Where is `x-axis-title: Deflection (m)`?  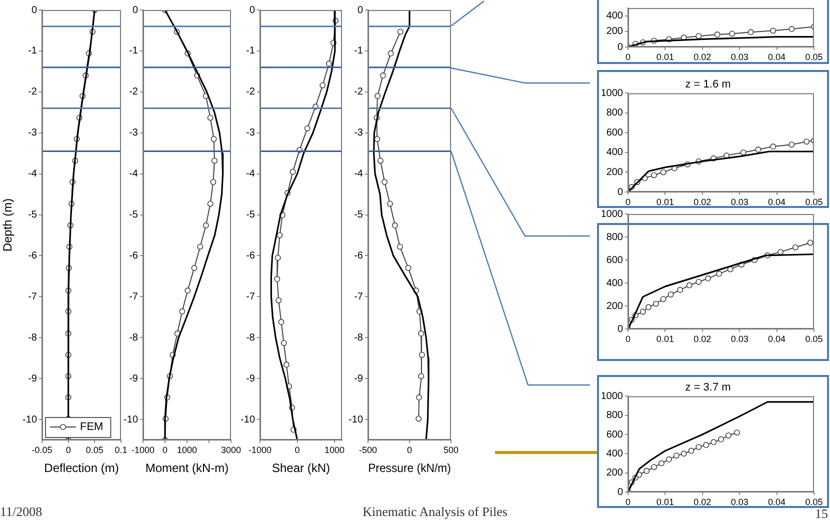 x-axis-title: Deflection (m) is located at coordinates (81, 468).